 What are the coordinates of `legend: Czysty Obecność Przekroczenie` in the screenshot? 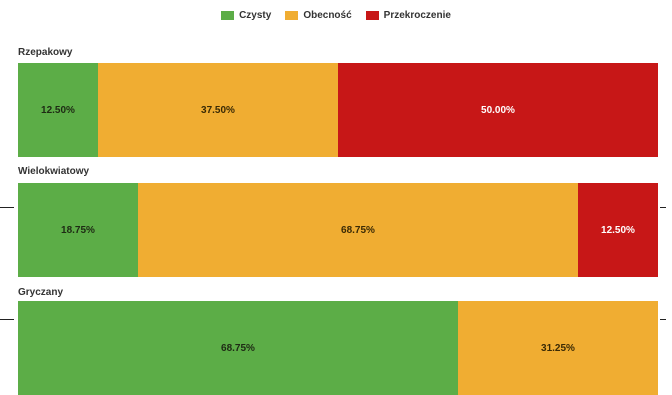 It's located at (336, 15).